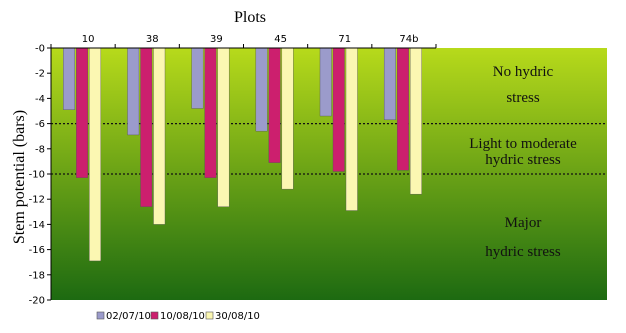 The height and width of the screenshot is (333, 626). What do you see at coordinates (415, 121) in the screenshot?
I see `bar-30/08/10-74b` at bounding box center [415, 121].